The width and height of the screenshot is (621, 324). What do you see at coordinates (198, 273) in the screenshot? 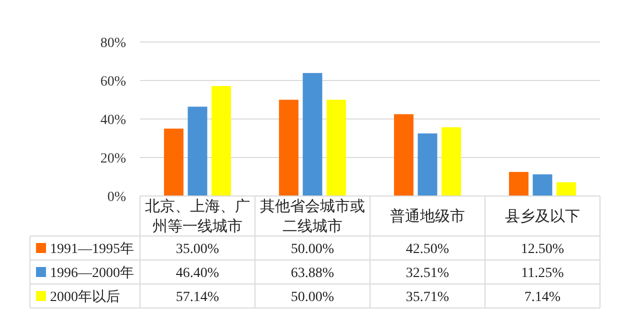
I see `data-label: 46.40%` at bounding box center [198, 273].